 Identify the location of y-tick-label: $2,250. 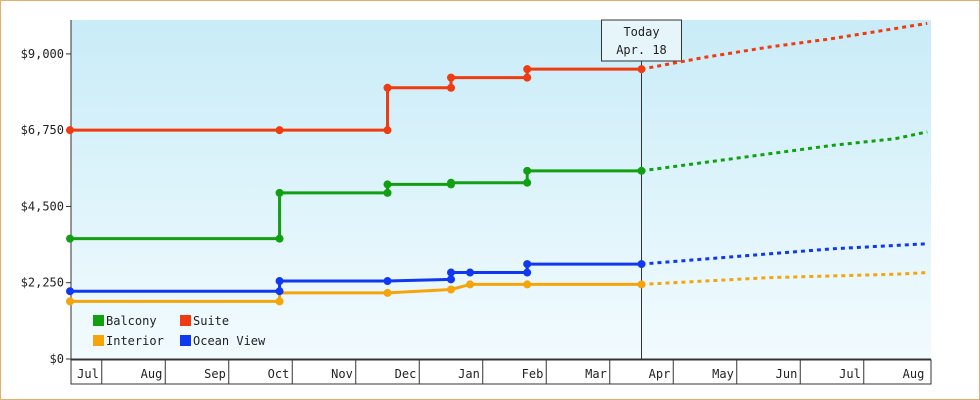
(42, 283).